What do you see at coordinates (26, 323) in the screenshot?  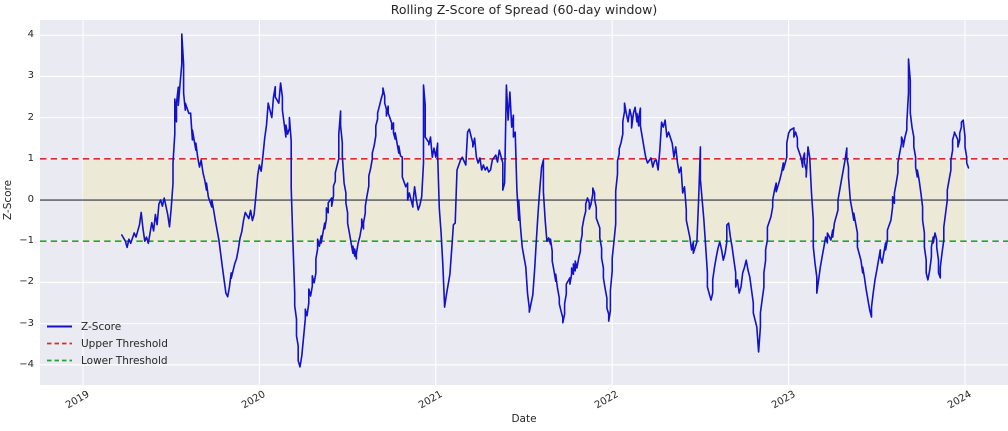 I see `y-tick-label: −3` at bounding box center [26, 323].